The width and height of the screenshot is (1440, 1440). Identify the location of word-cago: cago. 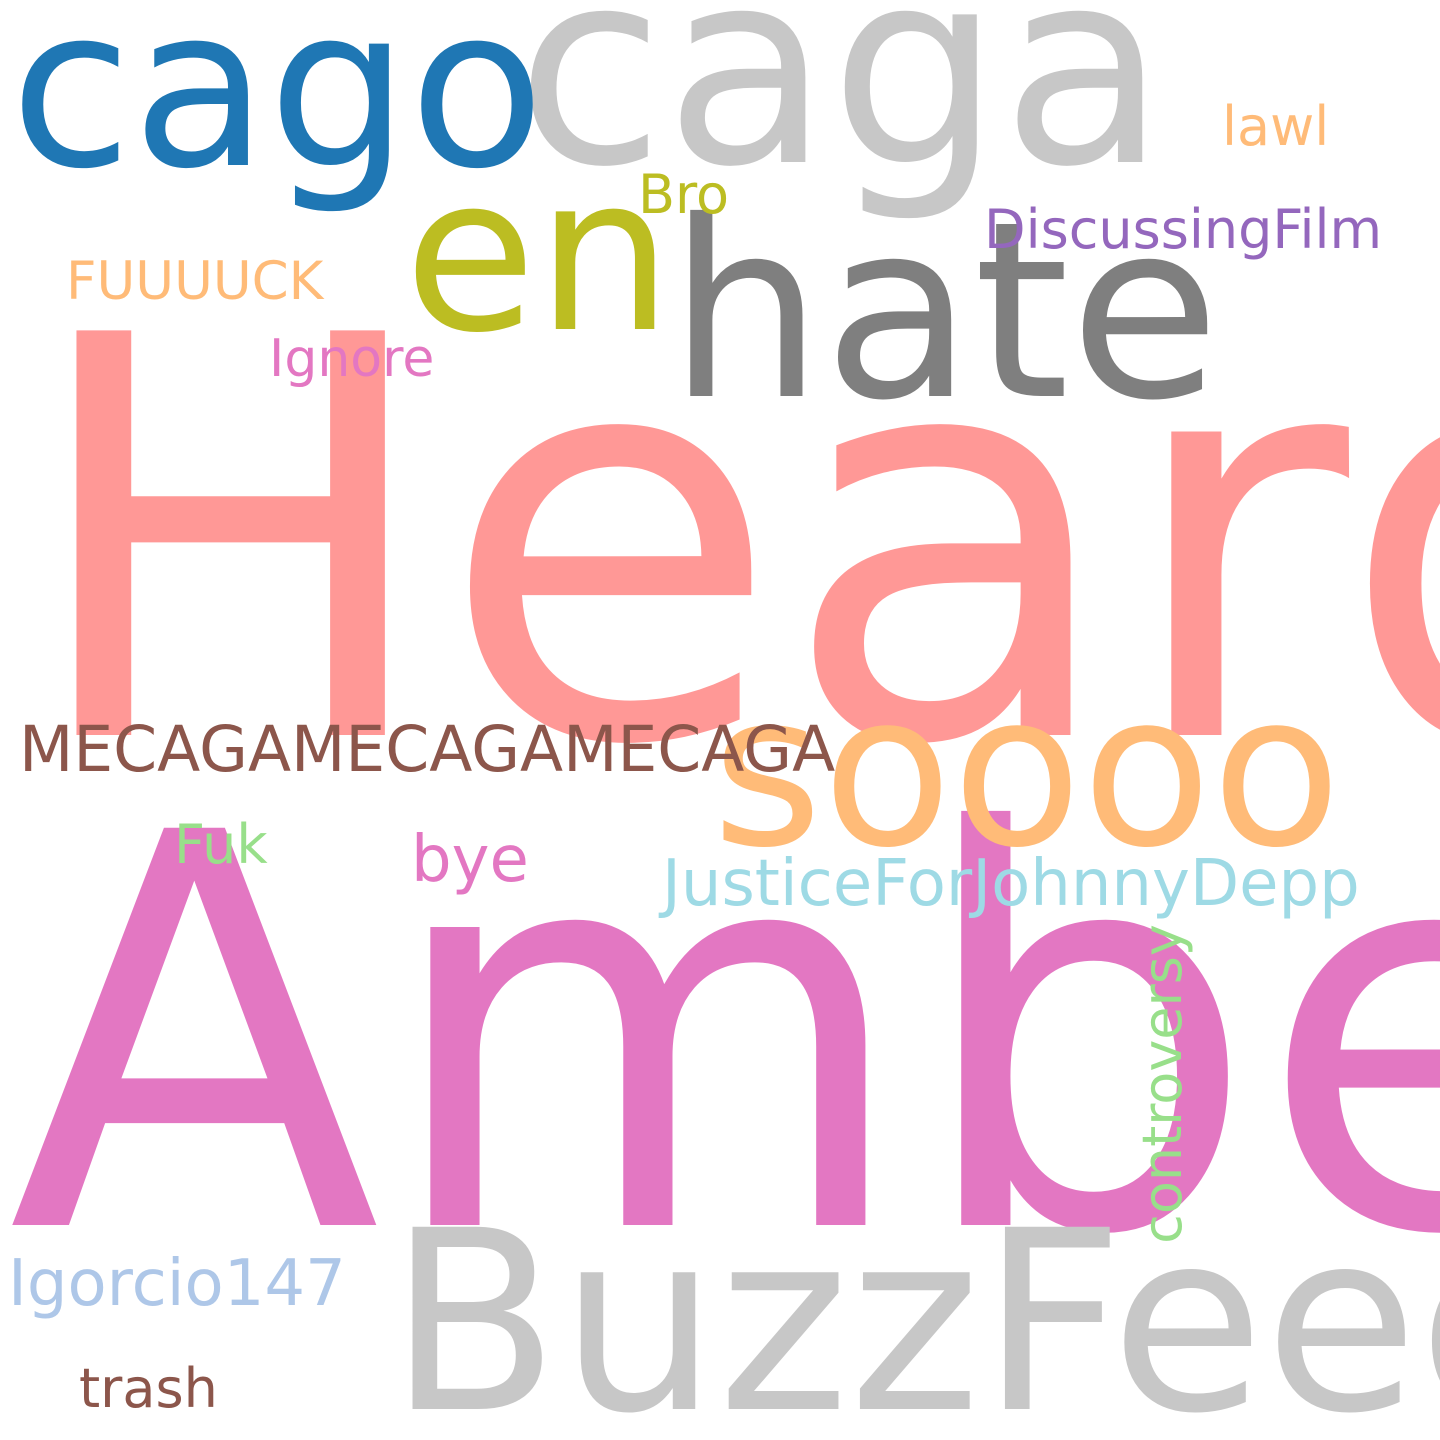
(277, 109).